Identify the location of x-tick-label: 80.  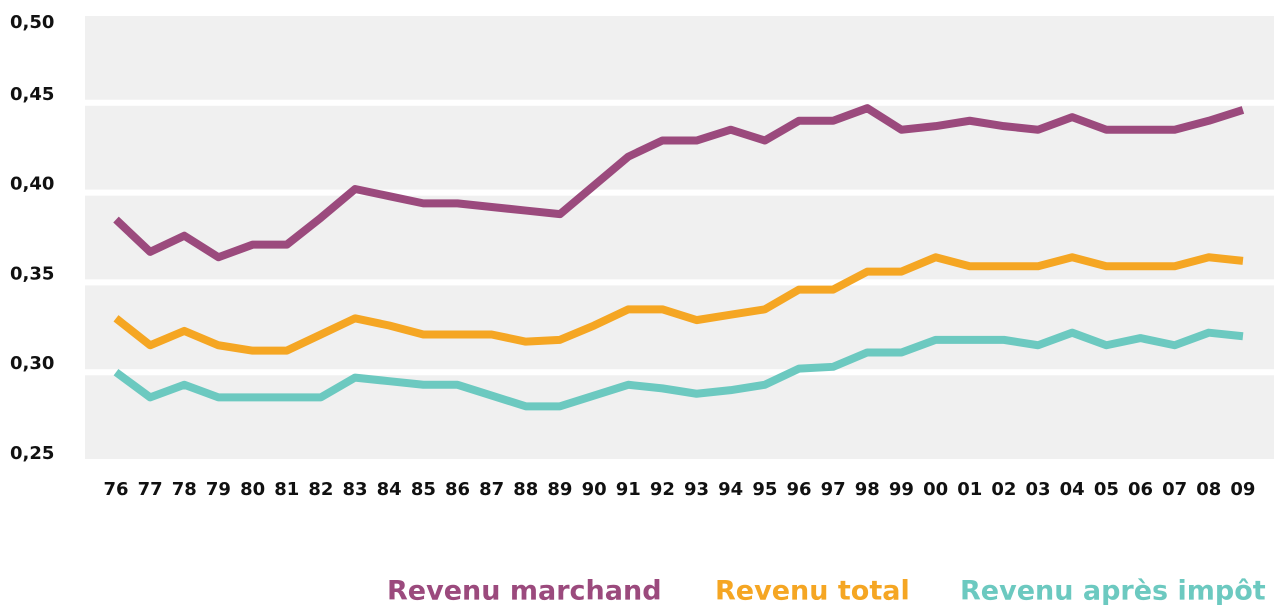
(252, 489).